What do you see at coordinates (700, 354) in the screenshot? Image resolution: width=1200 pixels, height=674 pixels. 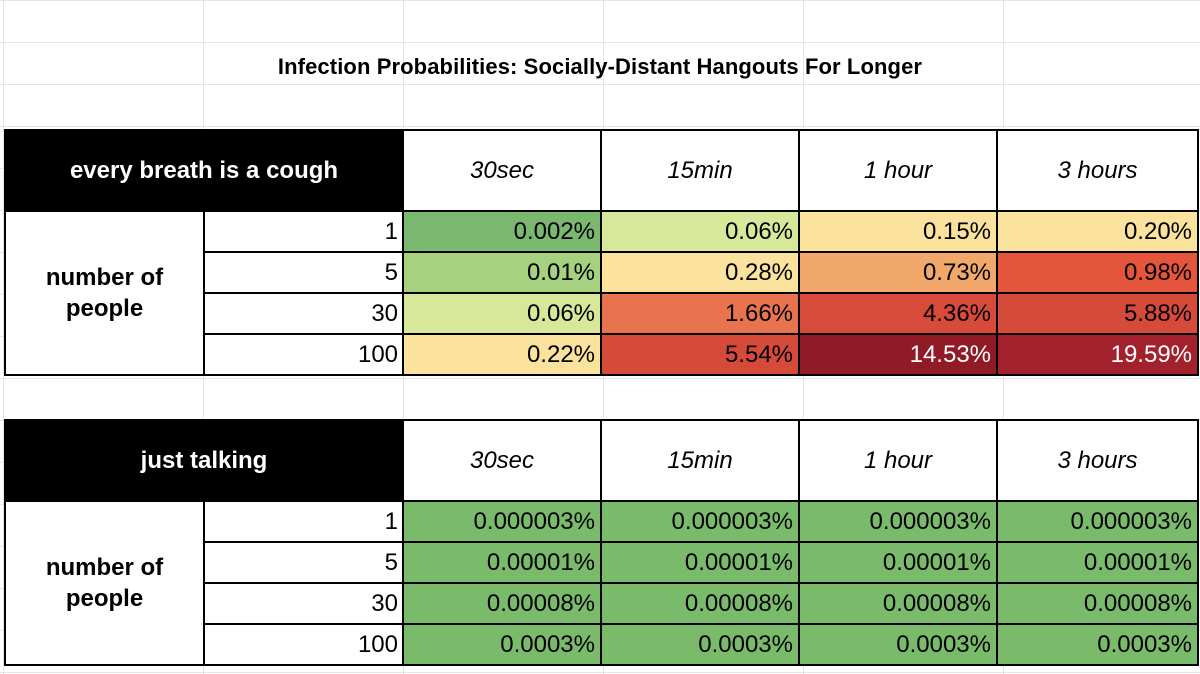 I see `probability-cell: 5.54%` at bounding box center [700, 354].